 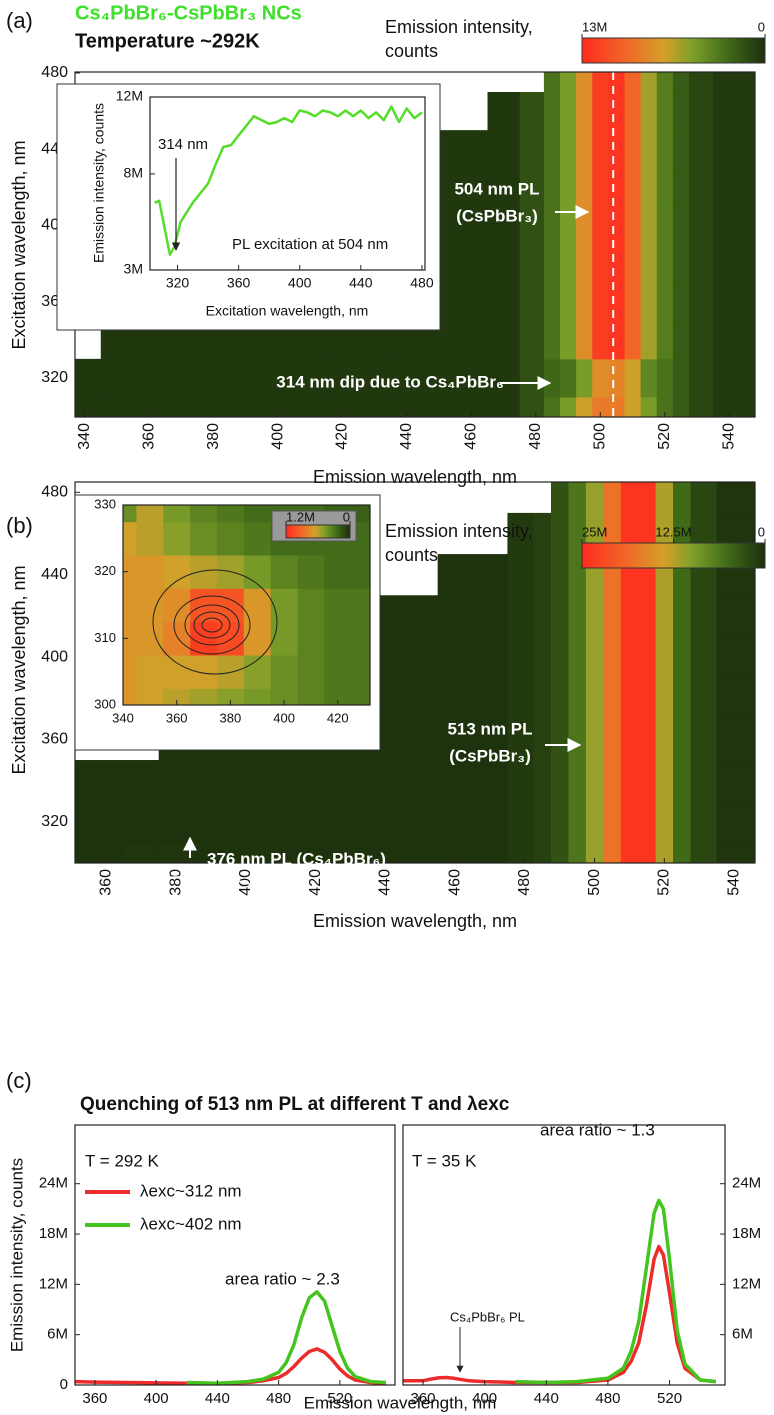 What do you see at coordinates (54, 492) in the screenshot?
I see `y-tick-label: 480` at bounding box center [54, 492].